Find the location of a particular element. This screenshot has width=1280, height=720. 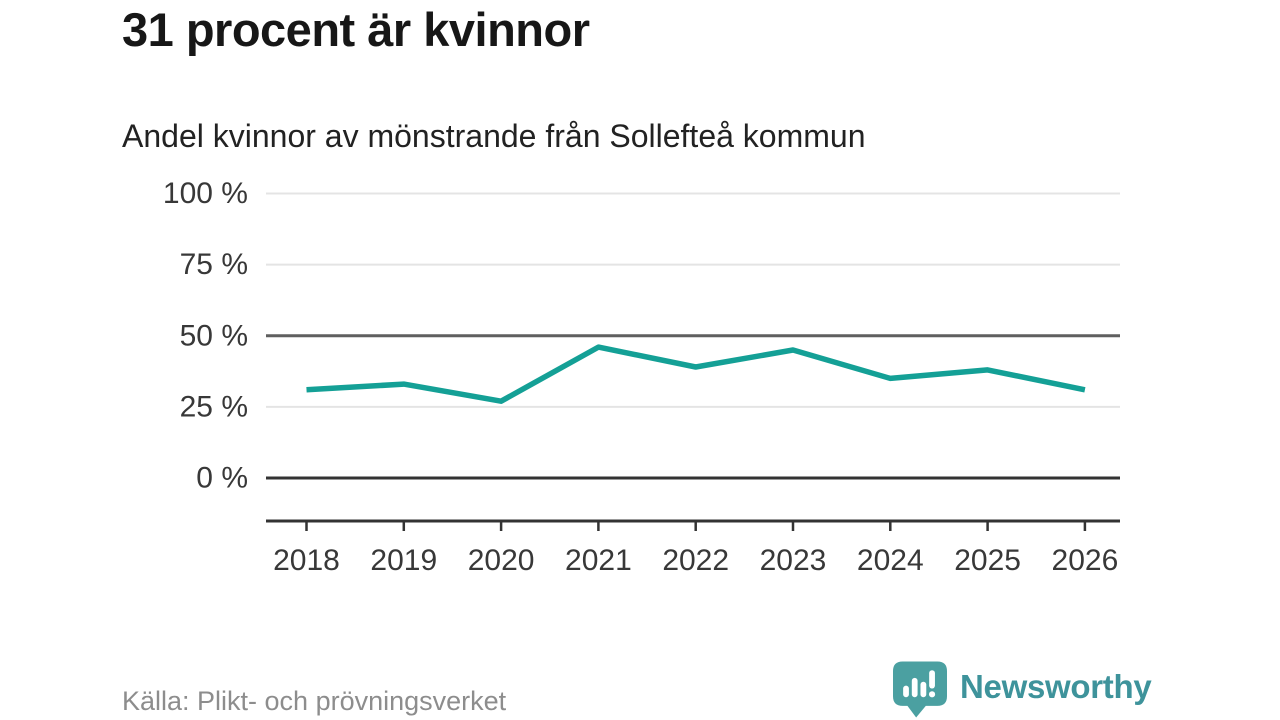

source-note: Källa: Plikt- och prövningsverket is located at coordinates (314, 701).